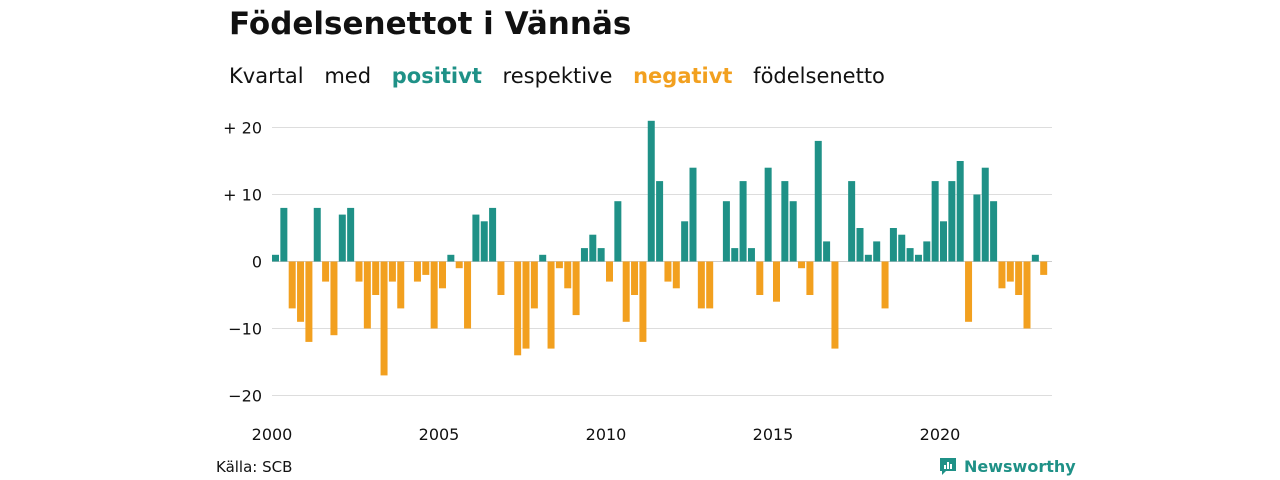 This screenshot has width=1280, height=480. I want to click on brand-name: Newsworthy, so click(1020, 466).